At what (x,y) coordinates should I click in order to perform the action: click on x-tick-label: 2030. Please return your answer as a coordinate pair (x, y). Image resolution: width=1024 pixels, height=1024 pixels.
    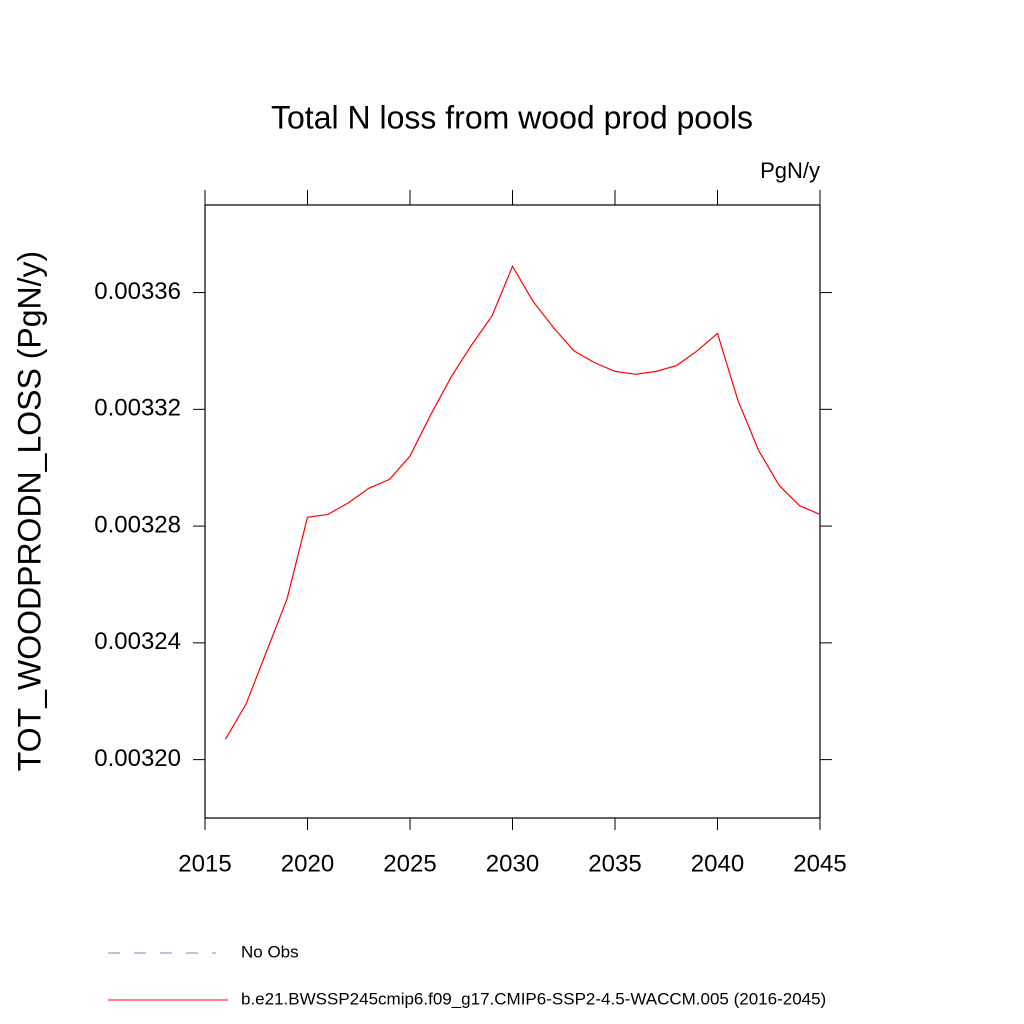
    Looking at the image, I should click on (512, 863).